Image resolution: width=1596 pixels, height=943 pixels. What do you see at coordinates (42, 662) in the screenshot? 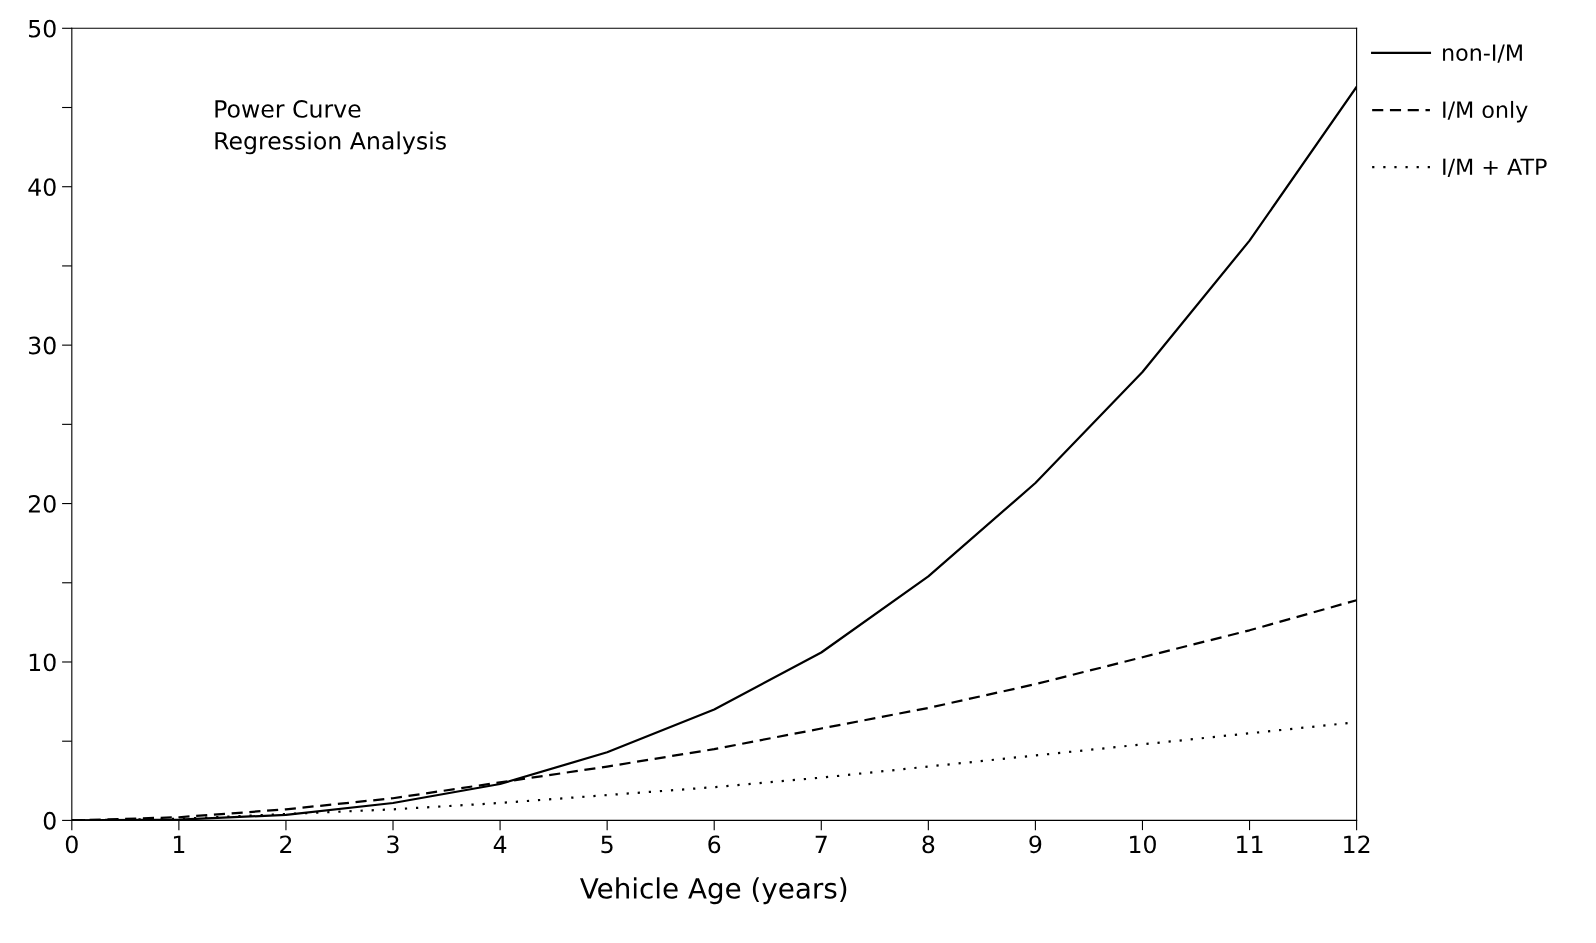
I see `y-tick-label: 10` at bounding box center [42, 662].